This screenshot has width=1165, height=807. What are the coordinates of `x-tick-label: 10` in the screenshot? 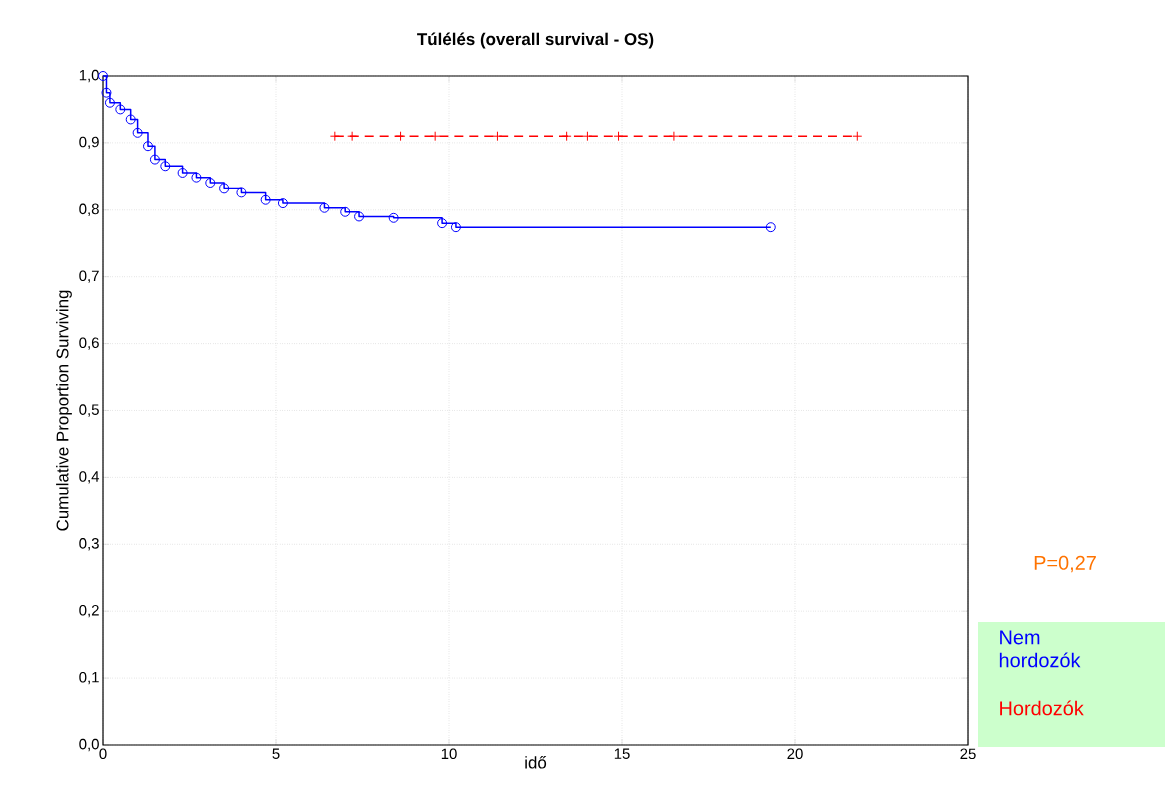 It's located at (449, 754).